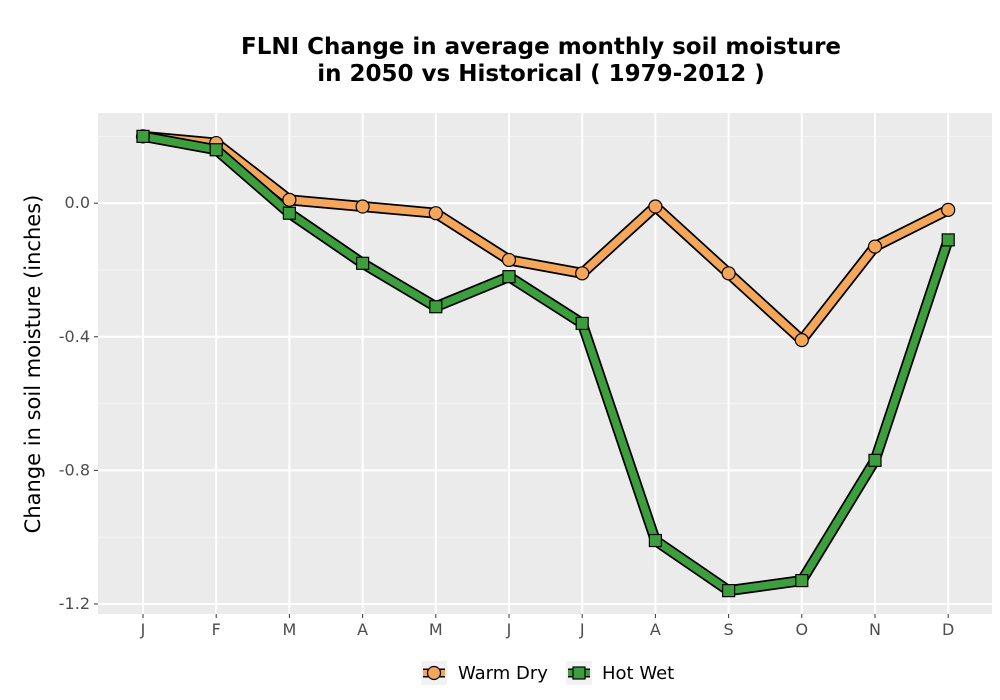 Image resolution: width=1000 pixels, height=700 pixels. Describe the element at coordinates (216, 629) in the screenshot. I see `x-tick-label: F` at that location.